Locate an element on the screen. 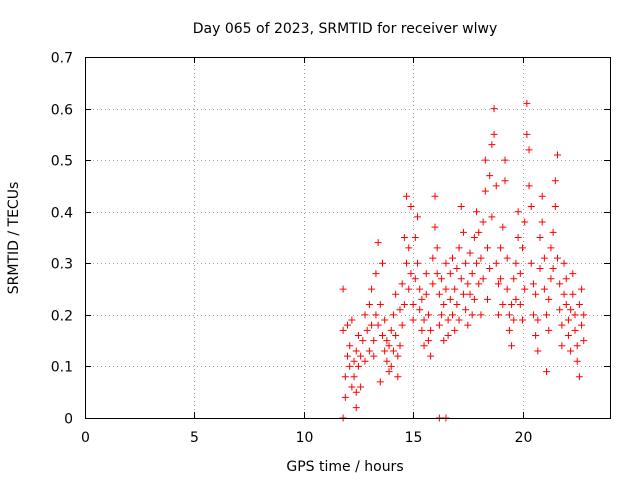 The height and width of the screenshot is (480, 640). x-tick-label: 5 is located at coordinates (194, 438).